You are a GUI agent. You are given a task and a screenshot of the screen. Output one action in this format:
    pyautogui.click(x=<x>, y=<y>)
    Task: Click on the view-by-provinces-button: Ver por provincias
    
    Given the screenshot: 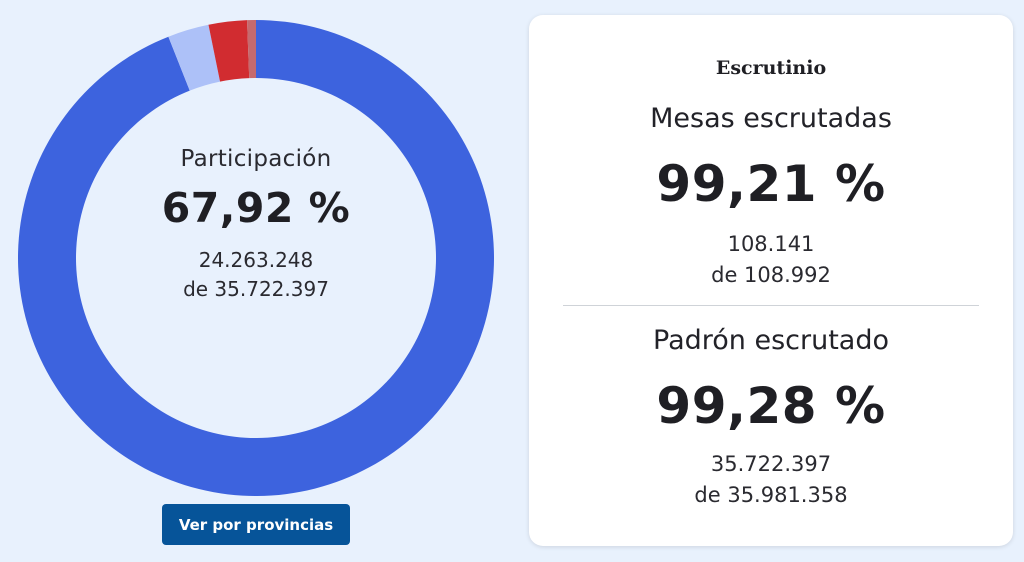 What is the action you would take?
    pyautogui.click(x=256, y=524)
    